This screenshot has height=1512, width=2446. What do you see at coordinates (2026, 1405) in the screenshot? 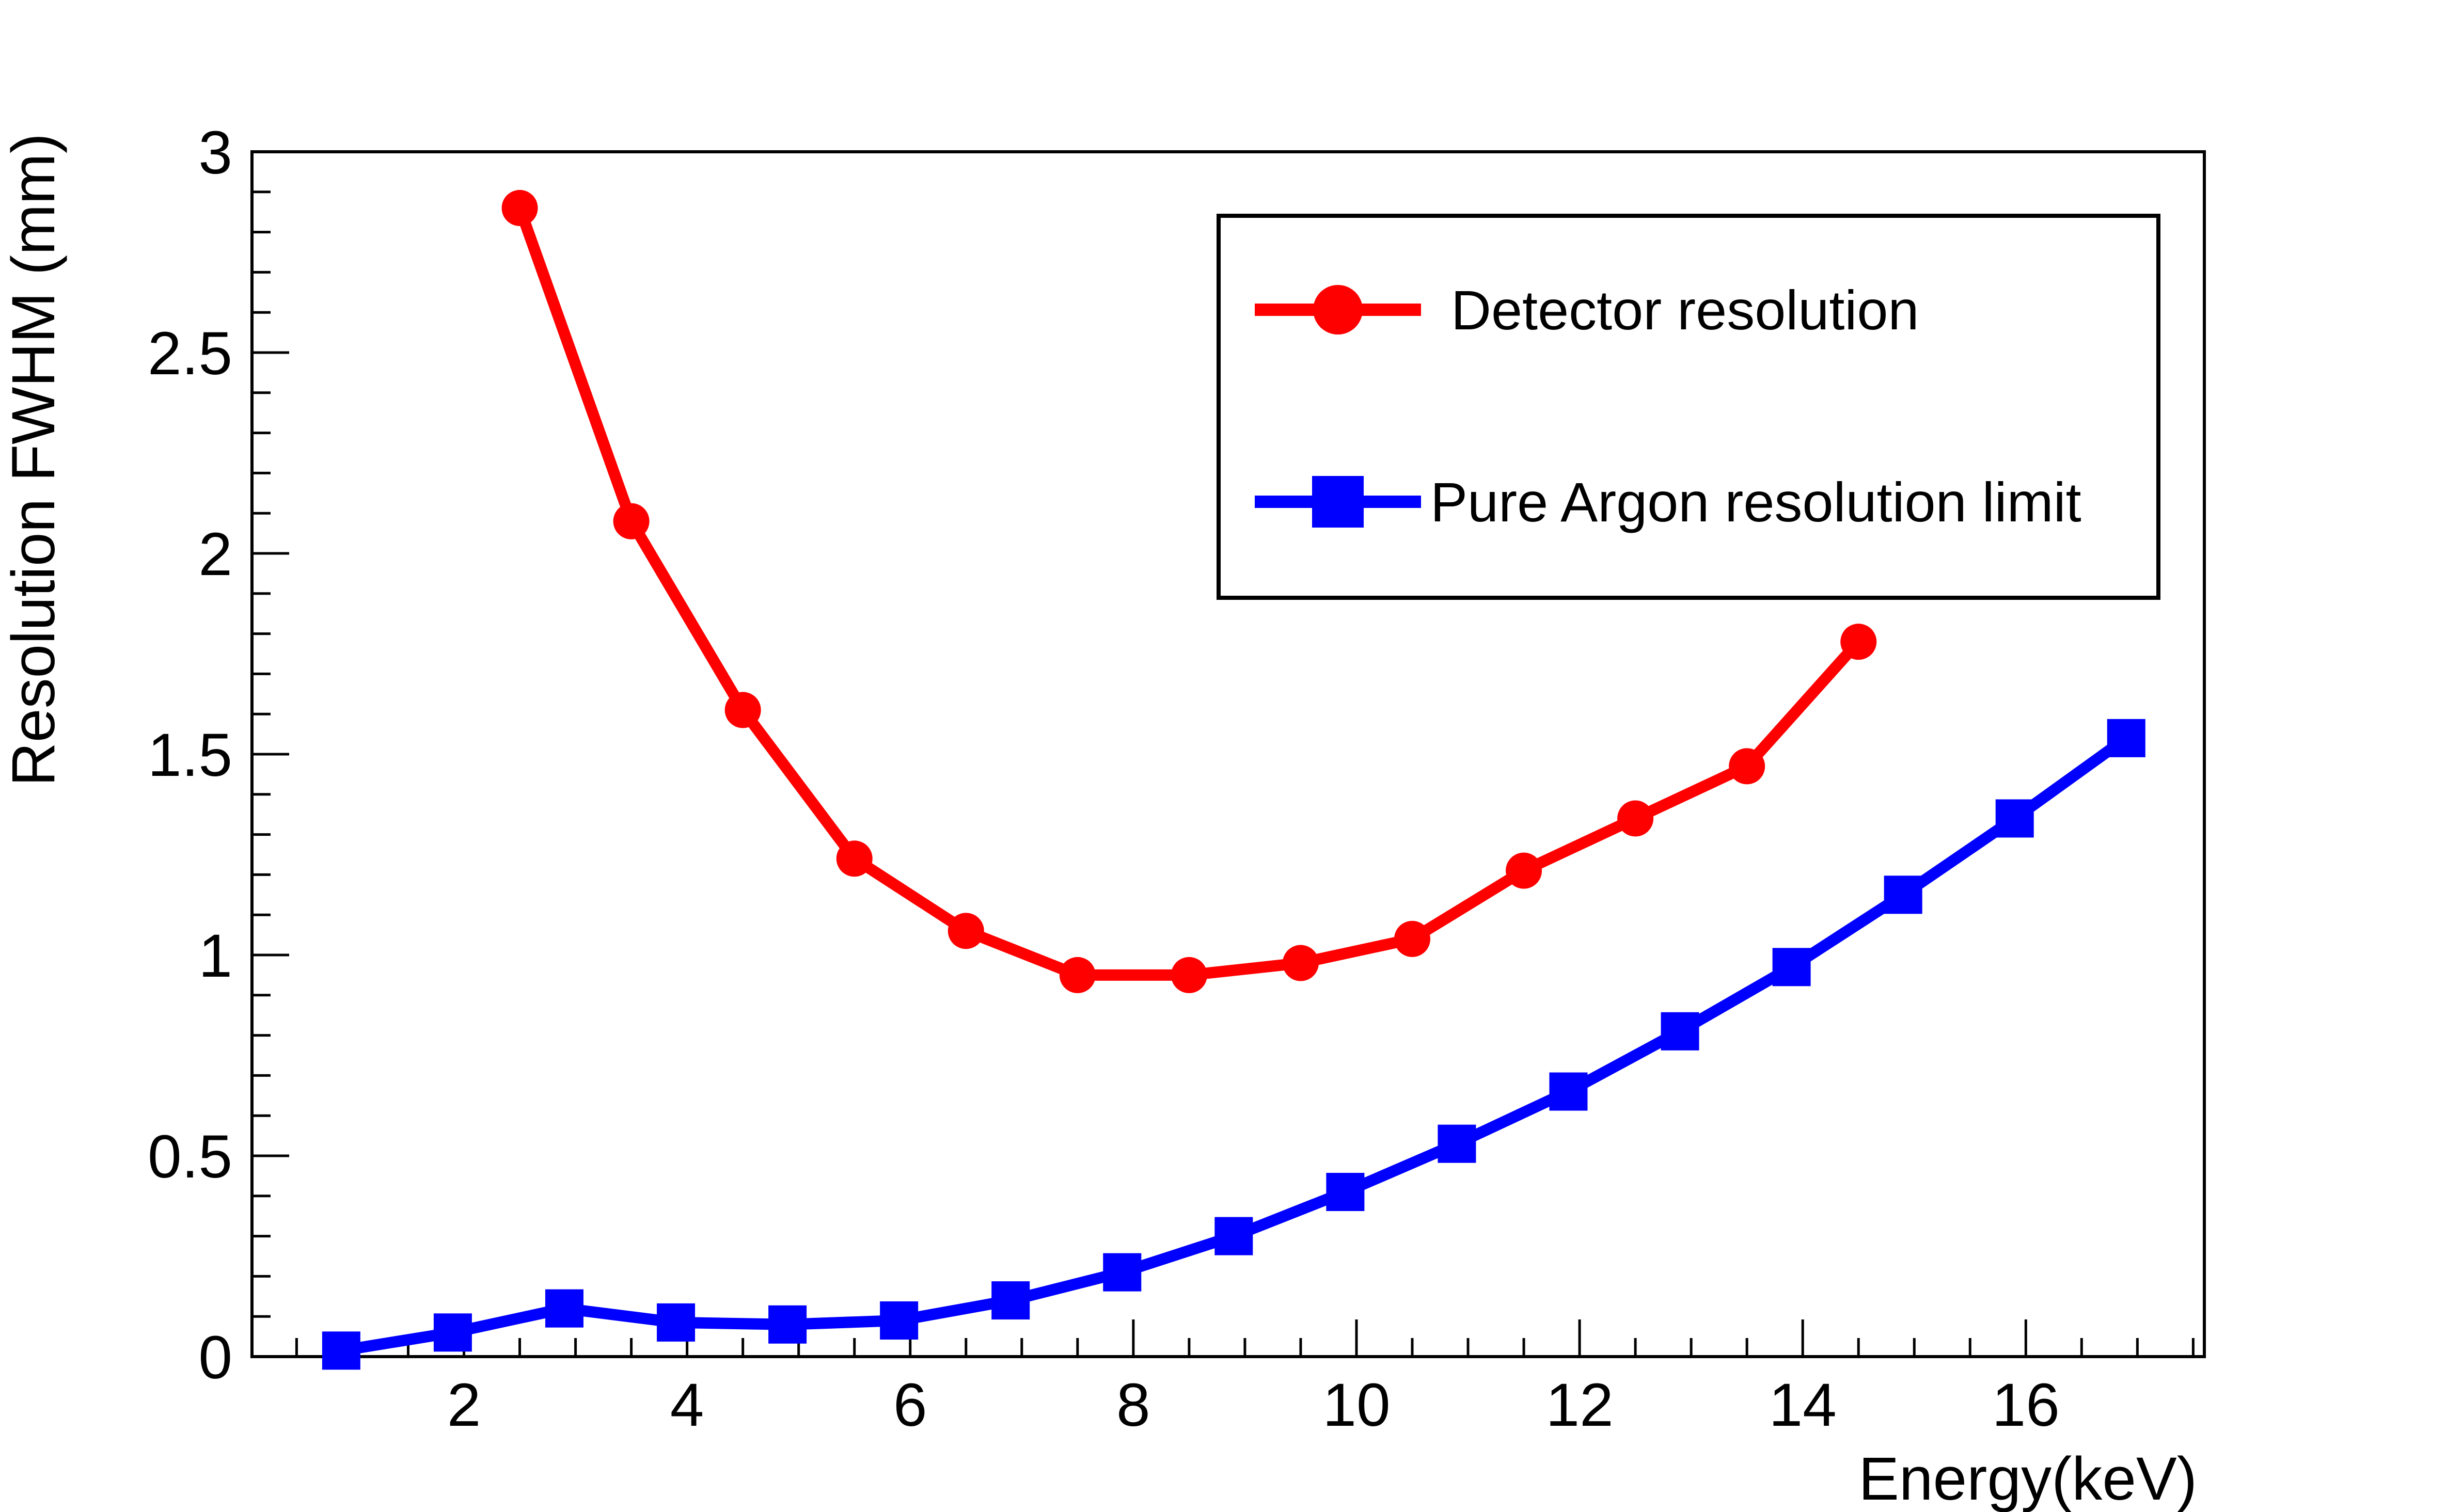
I see `x-tick-label: 16` at bounding box center [2026, 1405].